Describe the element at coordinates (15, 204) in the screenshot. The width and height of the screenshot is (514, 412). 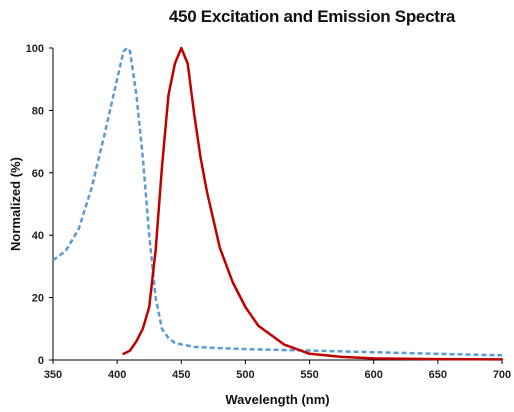
I see `y-axis-label: Normalized (%)` at that location.